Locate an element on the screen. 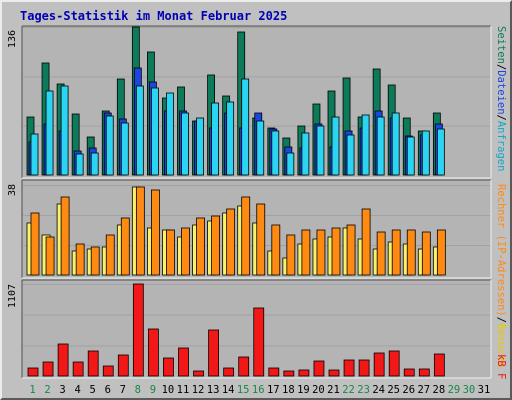 The image size is (512, 400). day-label-14: 14 is located at coordinates (228, 390).